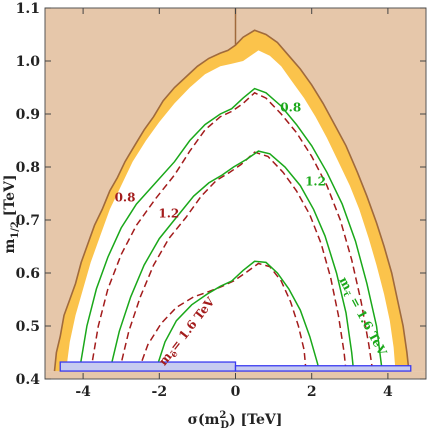  Describe the element at coordinates (236, 392) in the screenshot. I see `x-tick-label: 0` at that location.